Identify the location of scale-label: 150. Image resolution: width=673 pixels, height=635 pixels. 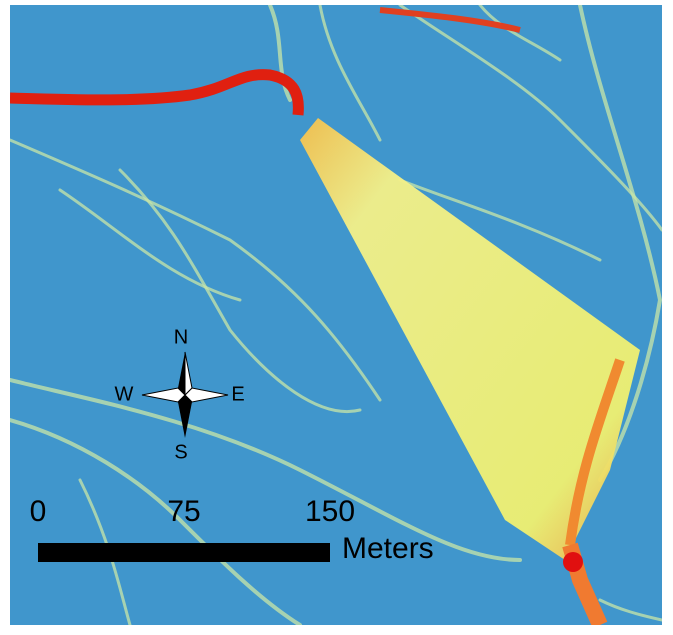
(330, 511).